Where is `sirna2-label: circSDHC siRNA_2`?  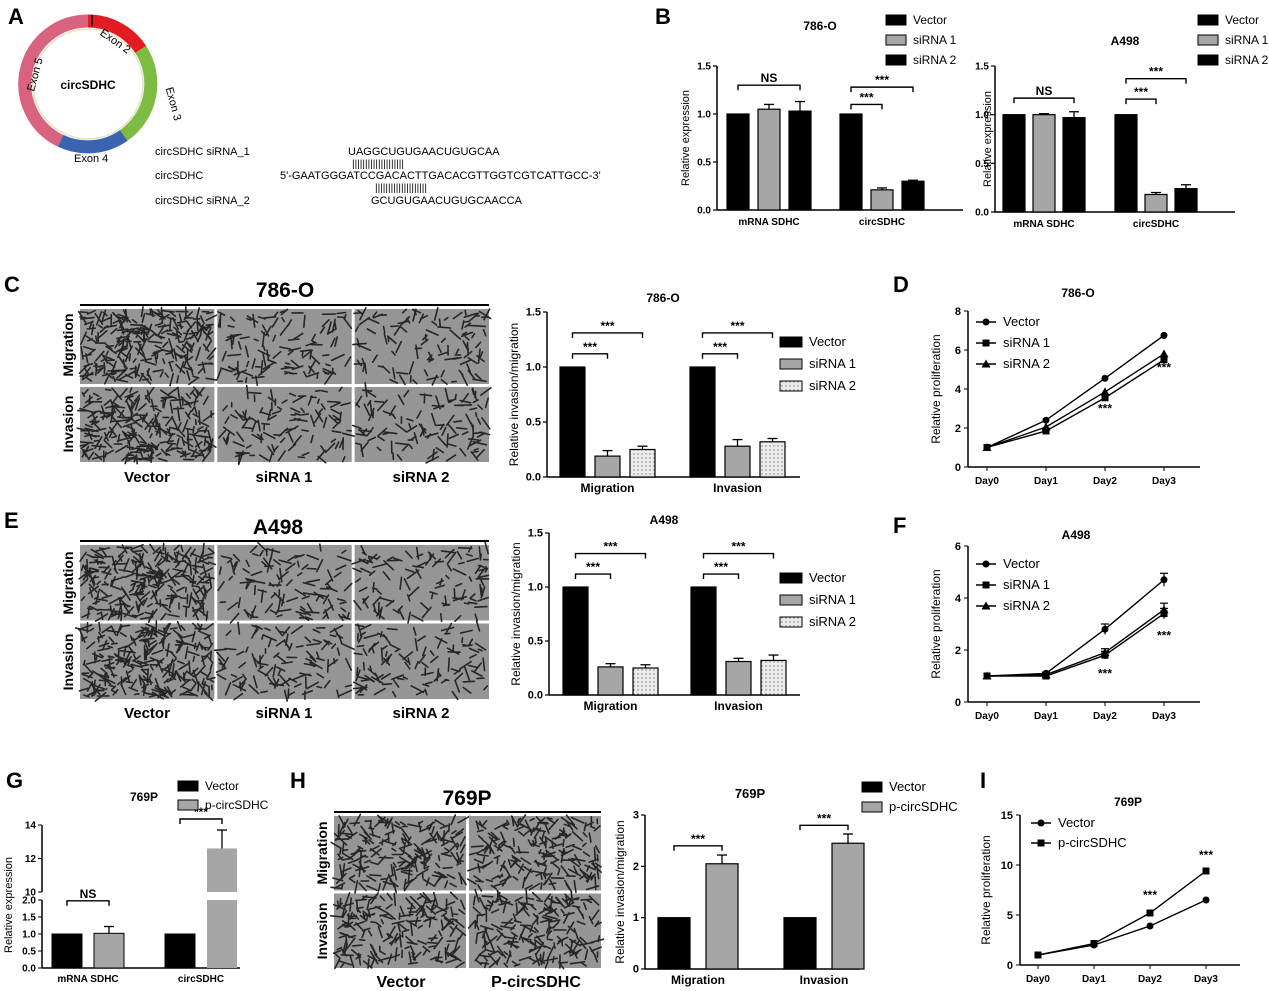
sirna2-label: circSDHC siRNA_2 is located at coordinates (202, 201).